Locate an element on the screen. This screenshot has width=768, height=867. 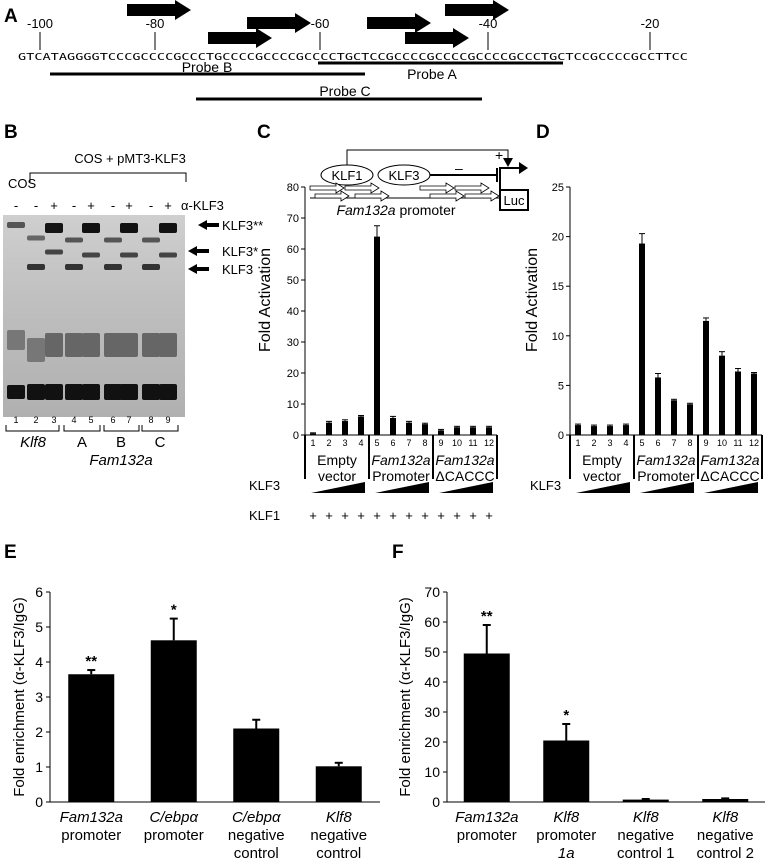
category-label: Fam132a is located at coordinates (486, 817).